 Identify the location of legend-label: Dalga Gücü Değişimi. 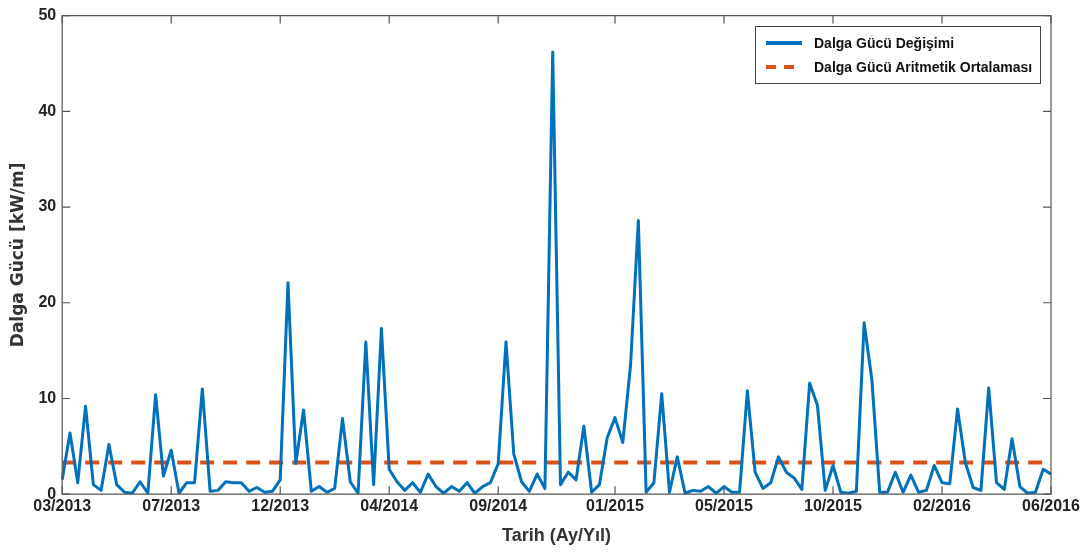
(884, 43).